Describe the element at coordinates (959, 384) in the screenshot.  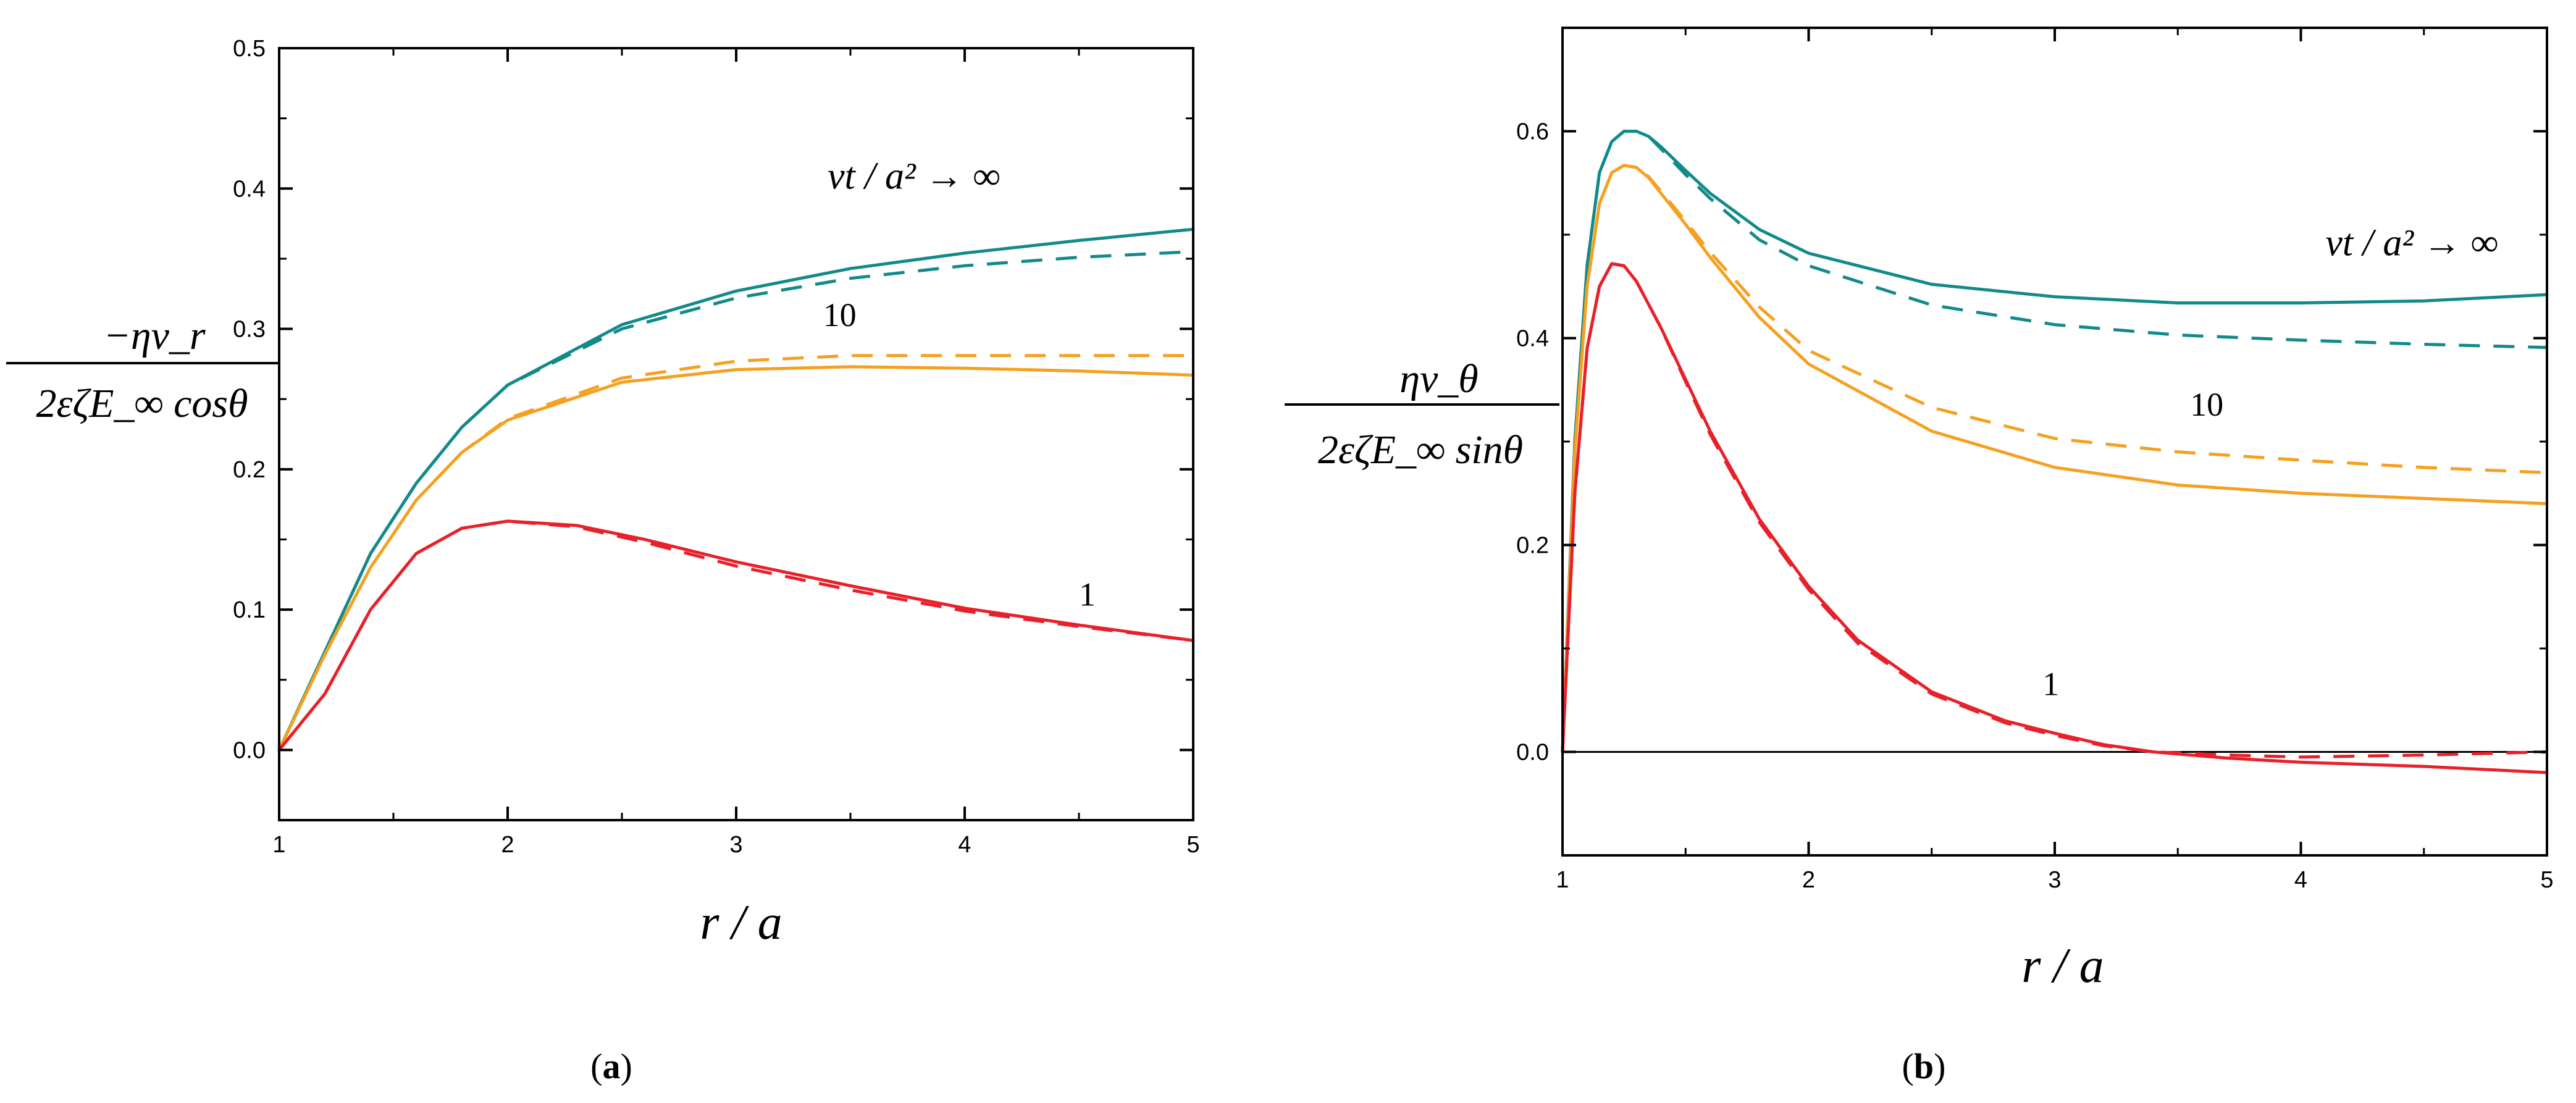
I see `panel-a-annotations: vt / a² → ∞ 10 1` at that location.